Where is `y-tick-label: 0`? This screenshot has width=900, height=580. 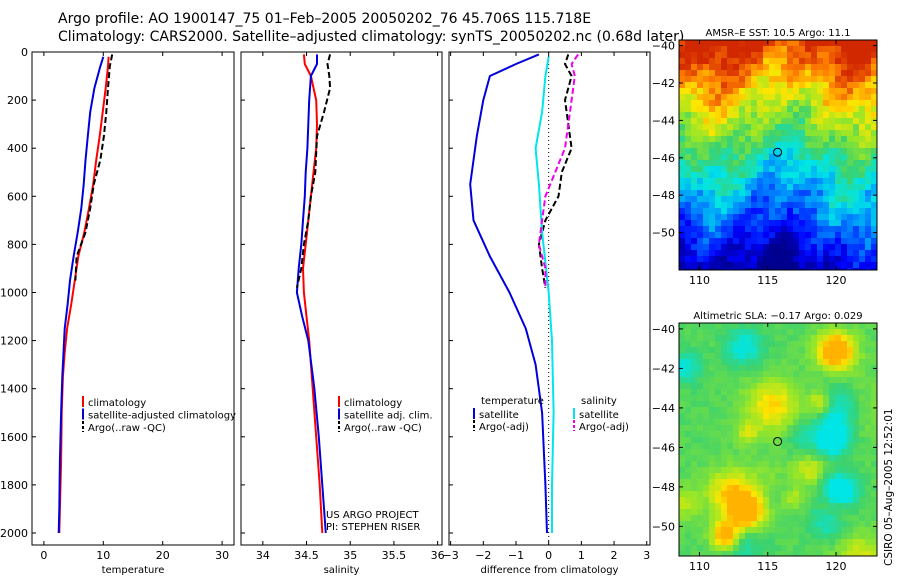 y-tick-label: 0 is located at coordinates (24, 52).